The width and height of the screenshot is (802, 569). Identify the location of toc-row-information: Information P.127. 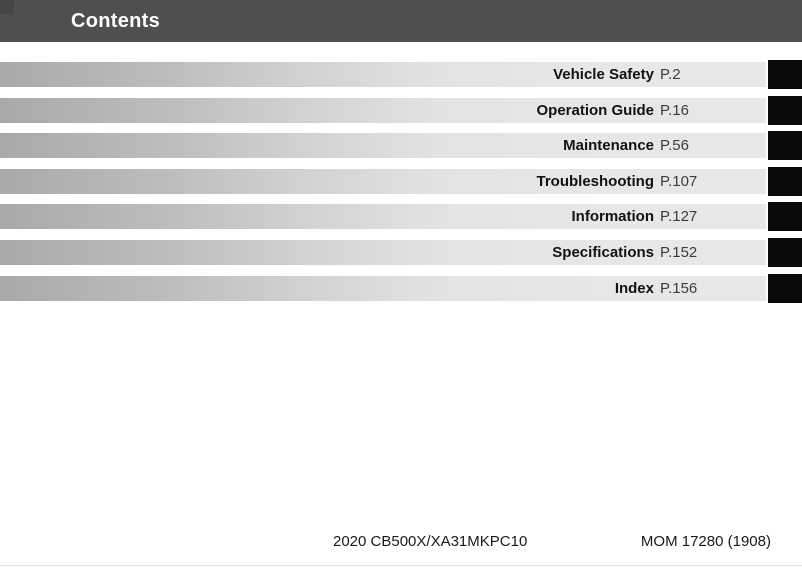
(401, 216).